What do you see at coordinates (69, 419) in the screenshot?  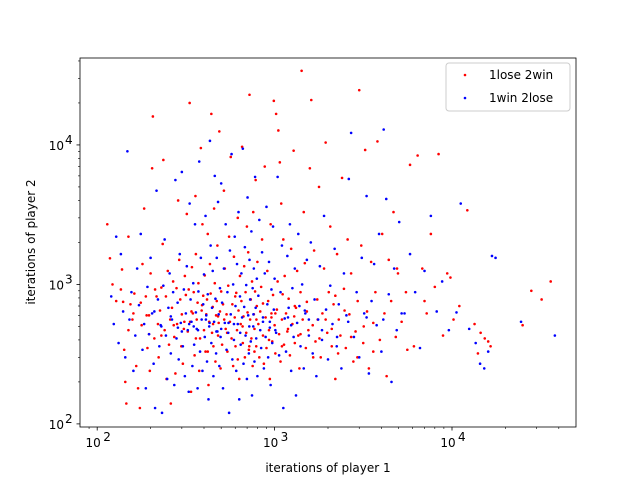 I see `y-tick-label-exponent: 2` at bounding box center [69, 419].